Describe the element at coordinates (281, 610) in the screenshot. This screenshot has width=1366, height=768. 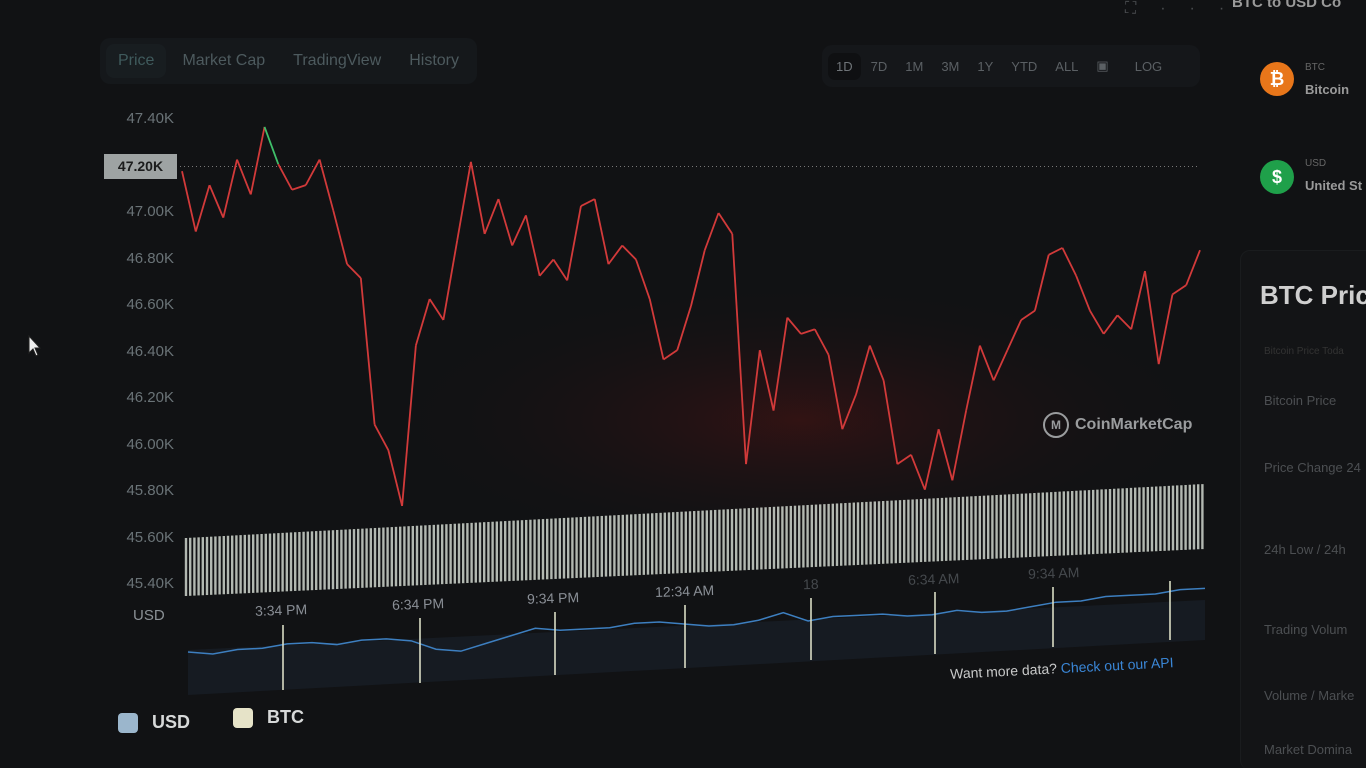
I see `x-tick-label: 3:34 PM` at that location.